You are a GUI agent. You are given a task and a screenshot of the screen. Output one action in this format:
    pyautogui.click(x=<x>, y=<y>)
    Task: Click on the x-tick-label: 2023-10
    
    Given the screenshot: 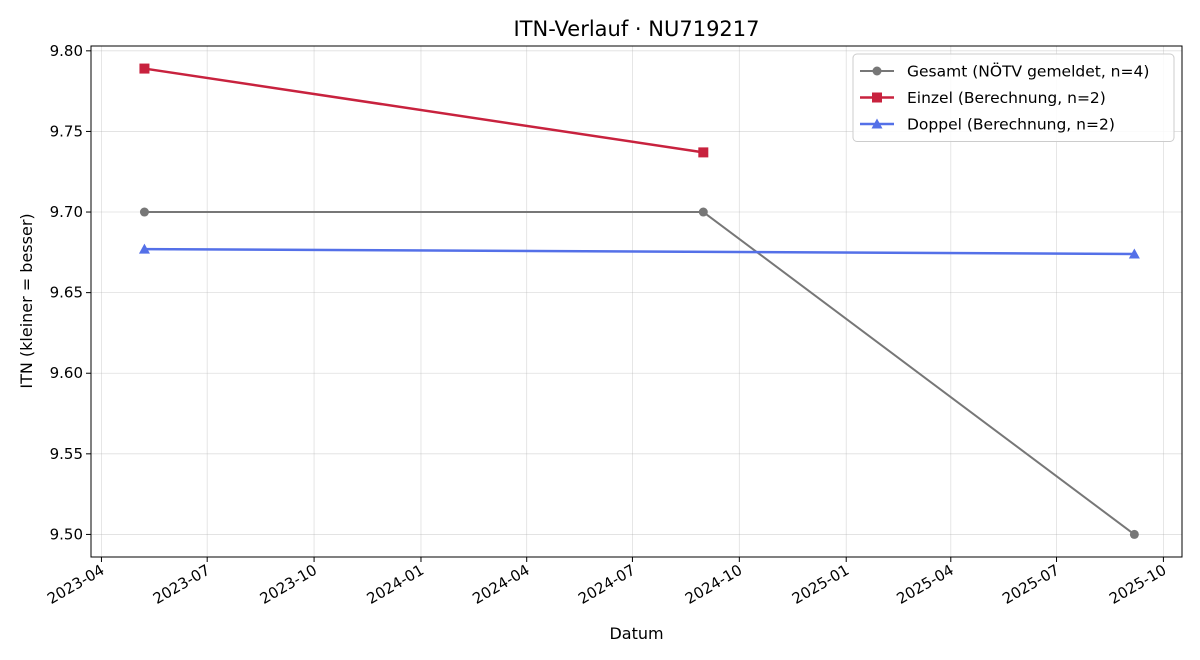 What is the action you would take?
    pyautogui.click(x=288, y=584)
    